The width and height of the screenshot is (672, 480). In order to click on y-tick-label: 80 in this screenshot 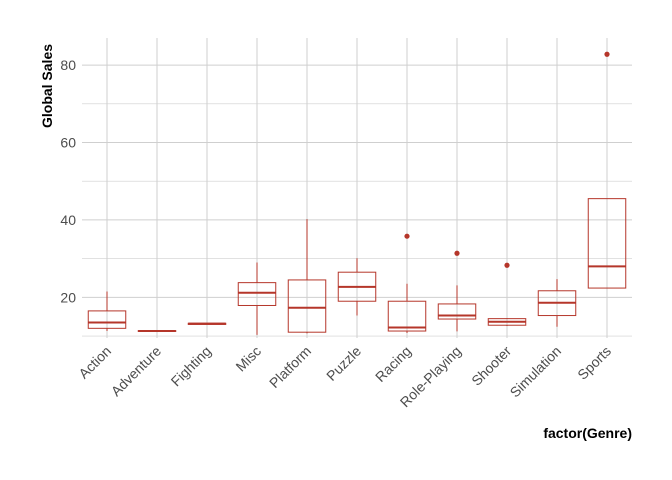, I will do `click(68, 65)`.